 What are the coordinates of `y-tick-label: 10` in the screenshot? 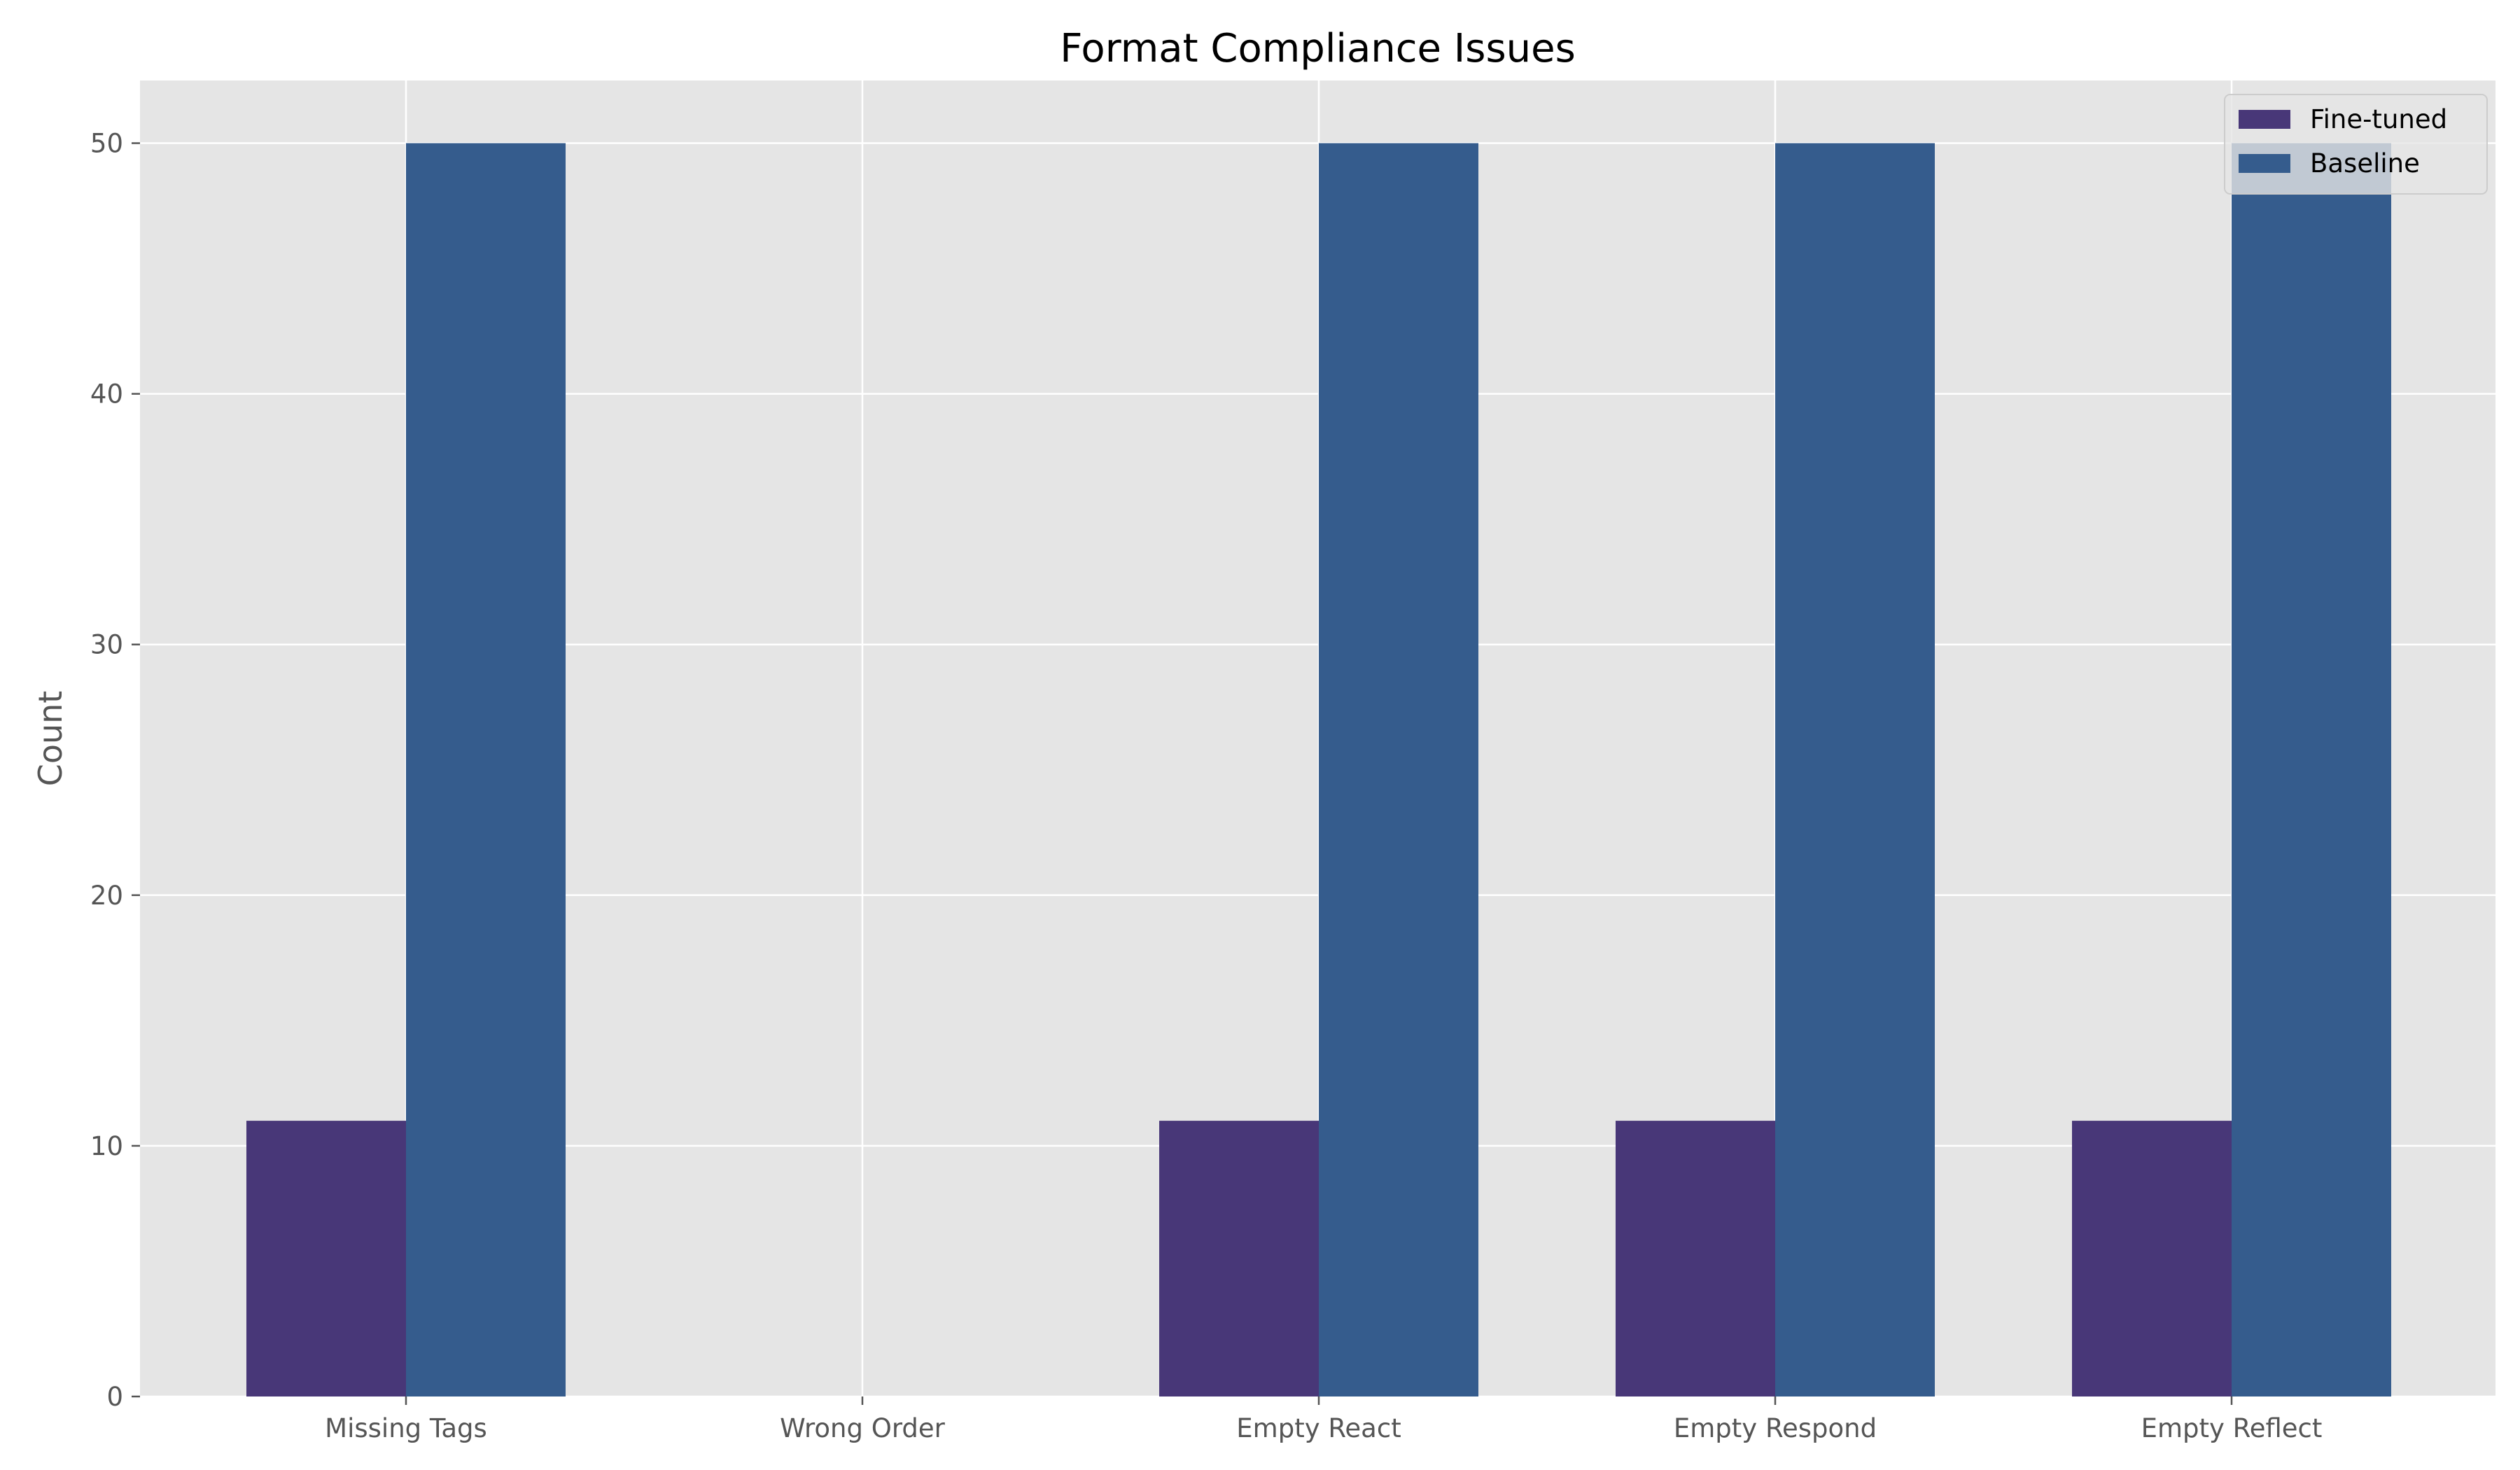 It's located at (106, 1146).